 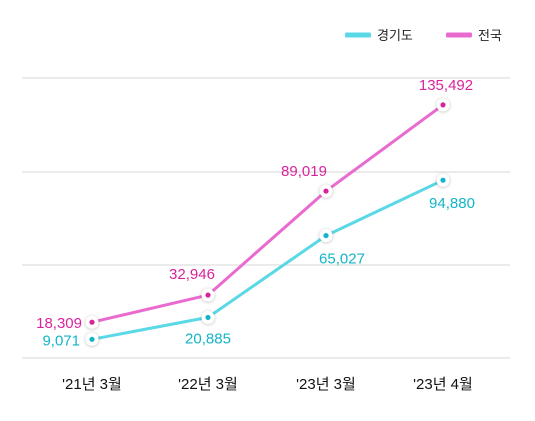 What do you see at coordinates (192, 274) in the screenshot?
I see `data-label-1-1: 32,946` at bounding box center [192, 274].